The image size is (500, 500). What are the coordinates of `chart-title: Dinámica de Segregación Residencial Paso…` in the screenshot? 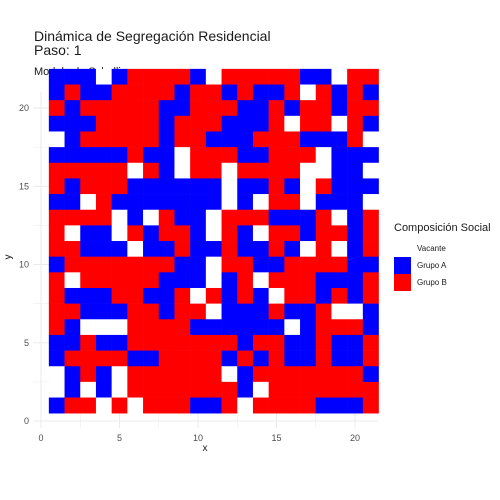 It's located at (152, 43).